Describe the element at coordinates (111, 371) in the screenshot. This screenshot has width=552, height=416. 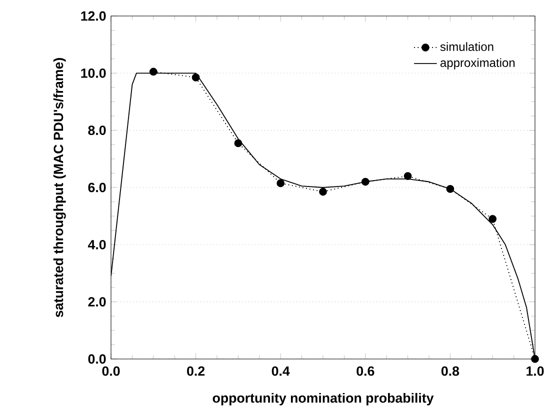
I see `x-tick-label: 0.0` at that location.